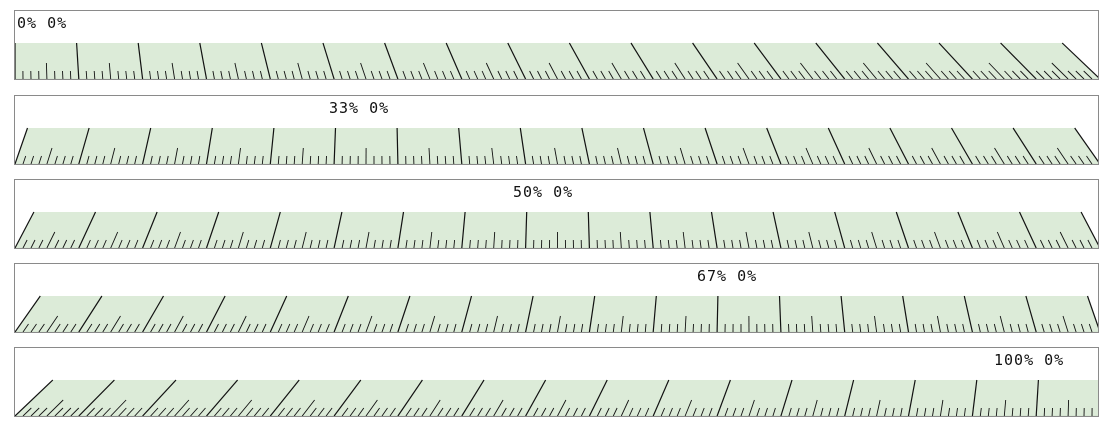 The image size is (1108, 425). What do you see at coordinates (556, 314) in the screenshot?
I see `ruler-band` at bounding box center [556, 314].